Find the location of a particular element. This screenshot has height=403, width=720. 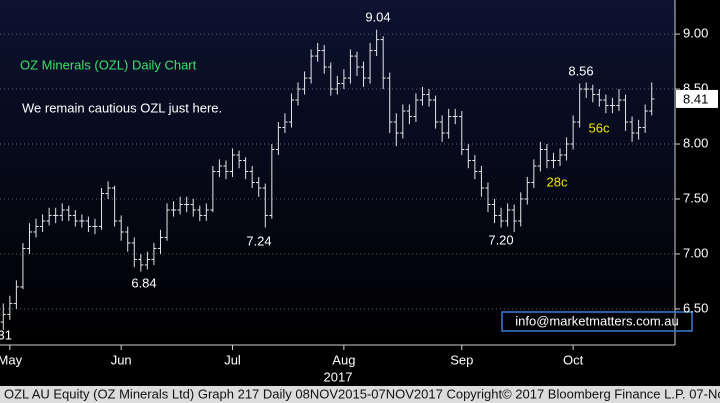

chart-subtitle: We remain cautious OZL just here. is located at coordinates (122, 107).